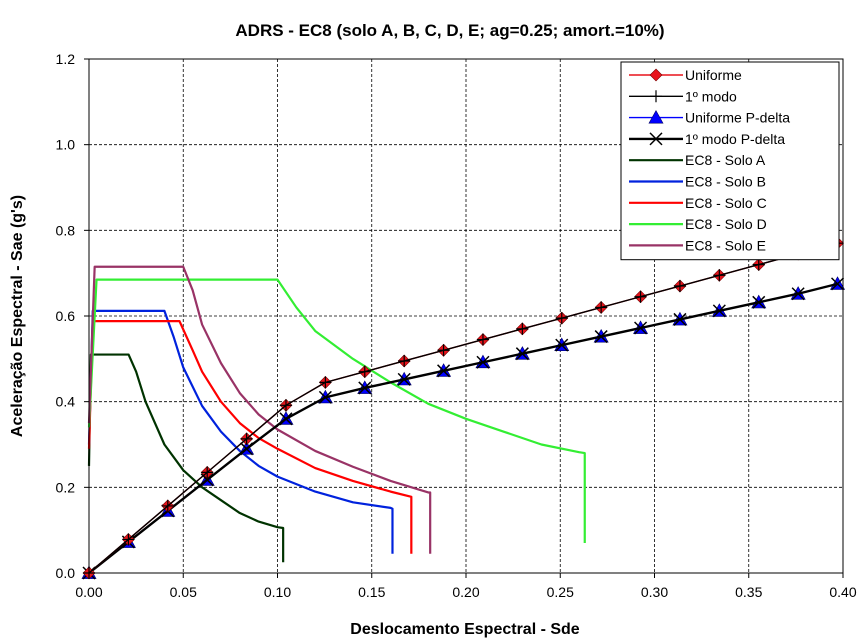  I want to click on series-ec8-solo-c, so click(250, 437).